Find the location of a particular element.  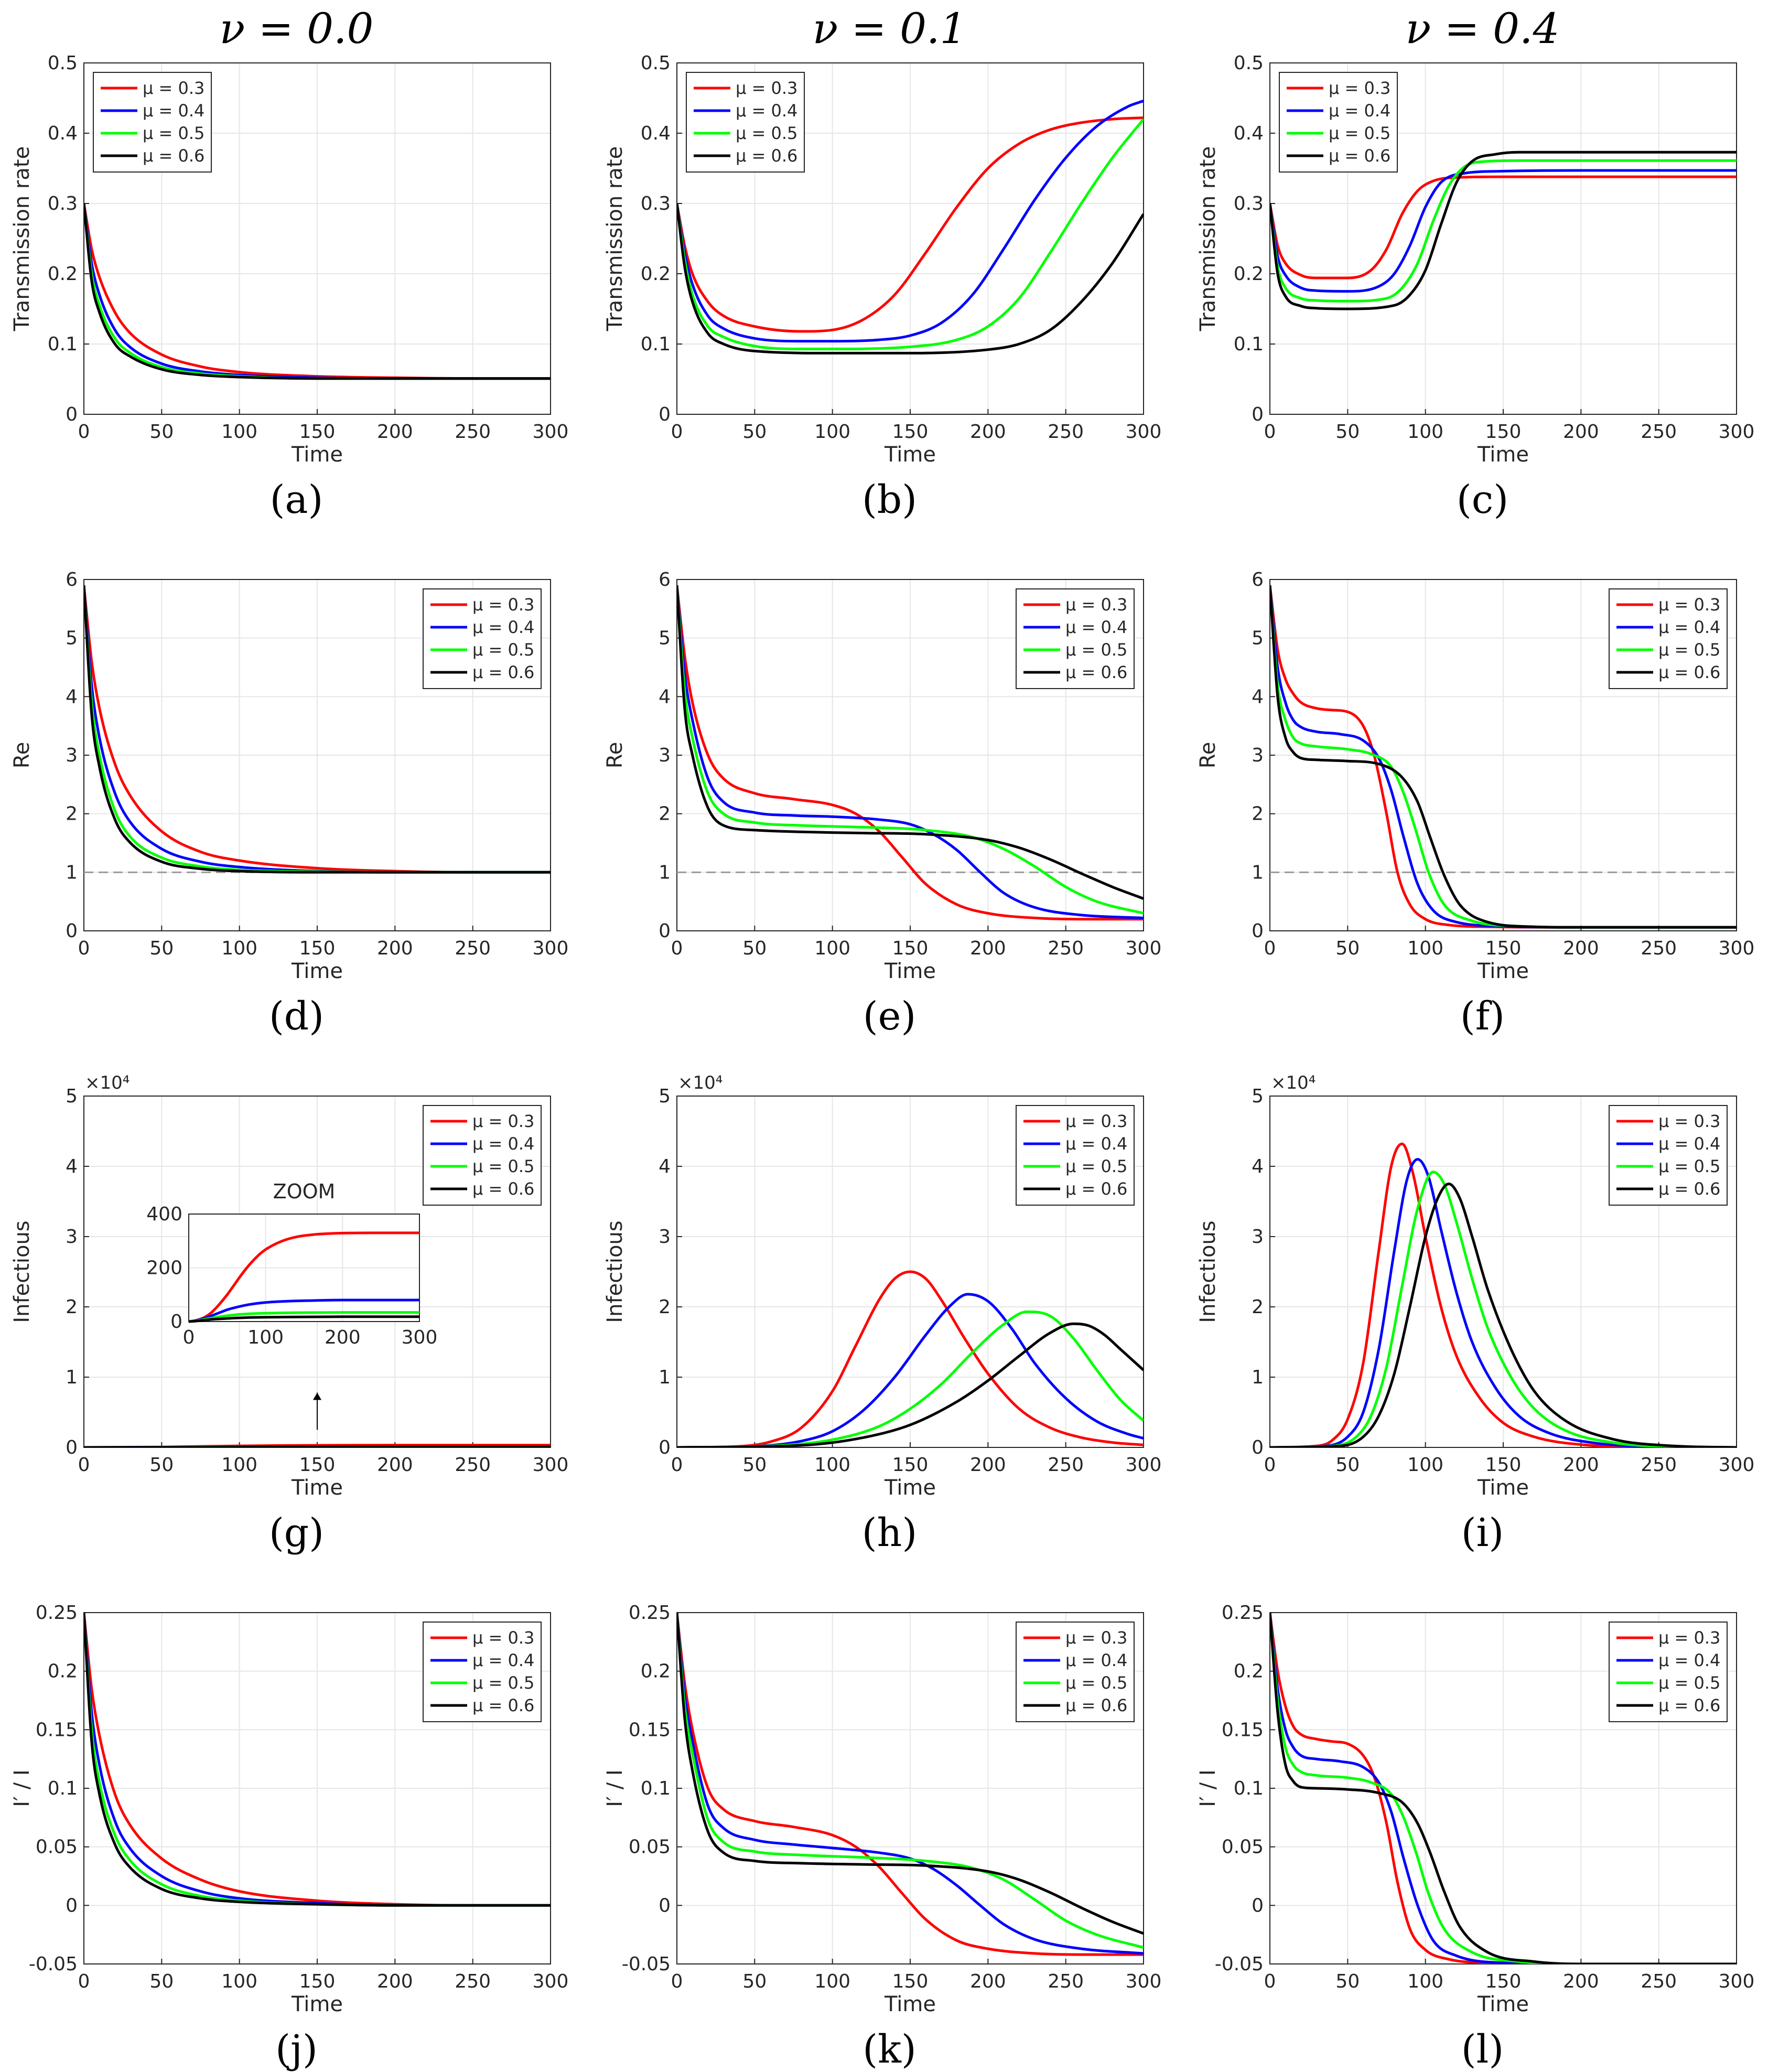

y-multiplier-label: ×10⁴ is located at coordinates (701, 1082).